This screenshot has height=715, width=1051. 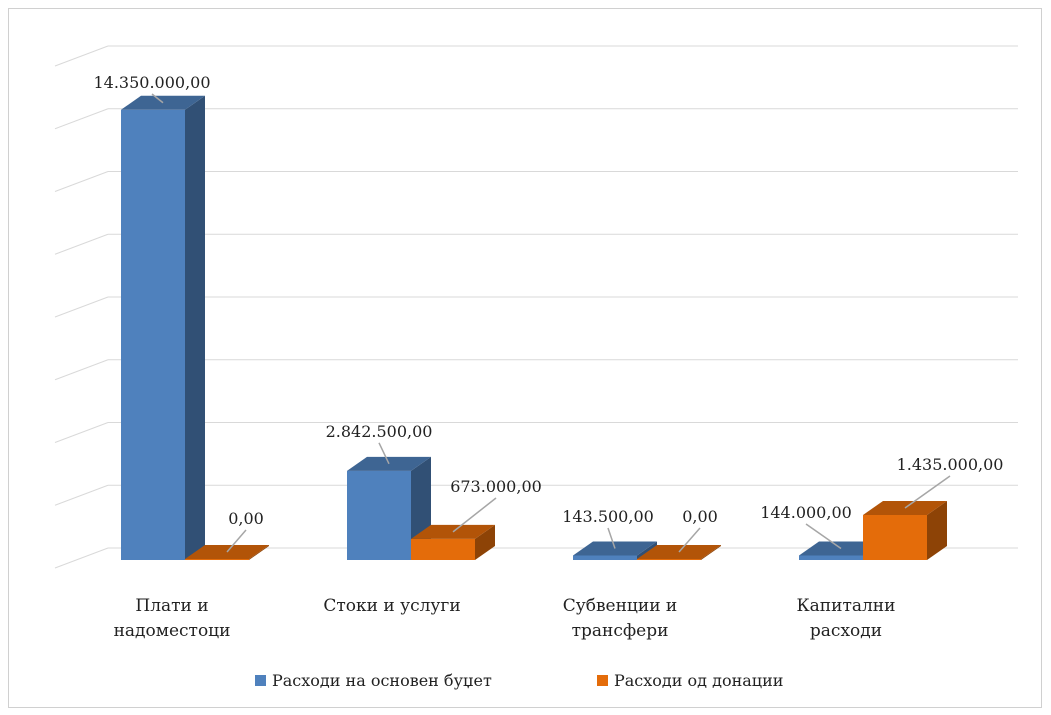 I want to click on data-label: 144.000,00, so click(x=806, y=512).